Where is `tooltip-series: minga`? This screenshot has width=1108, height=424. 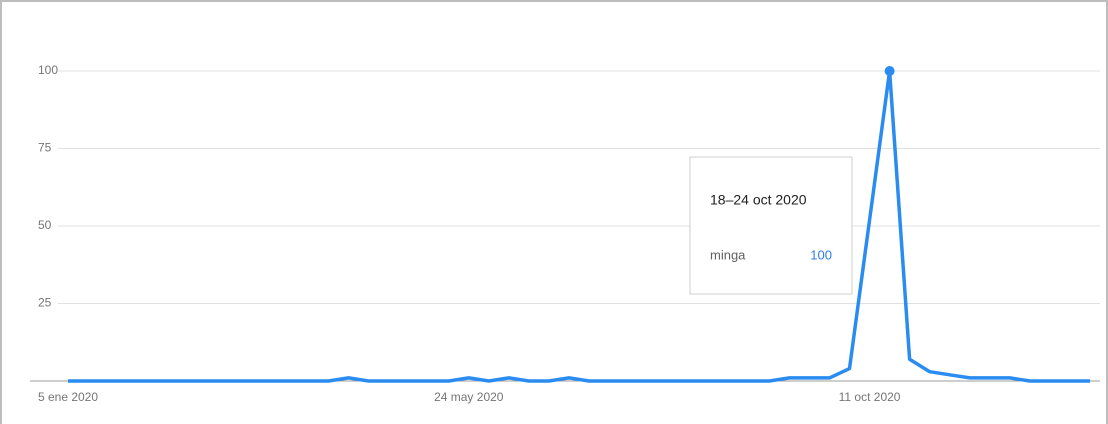
tooltip-series: minga is located at coordinates (728, 254).